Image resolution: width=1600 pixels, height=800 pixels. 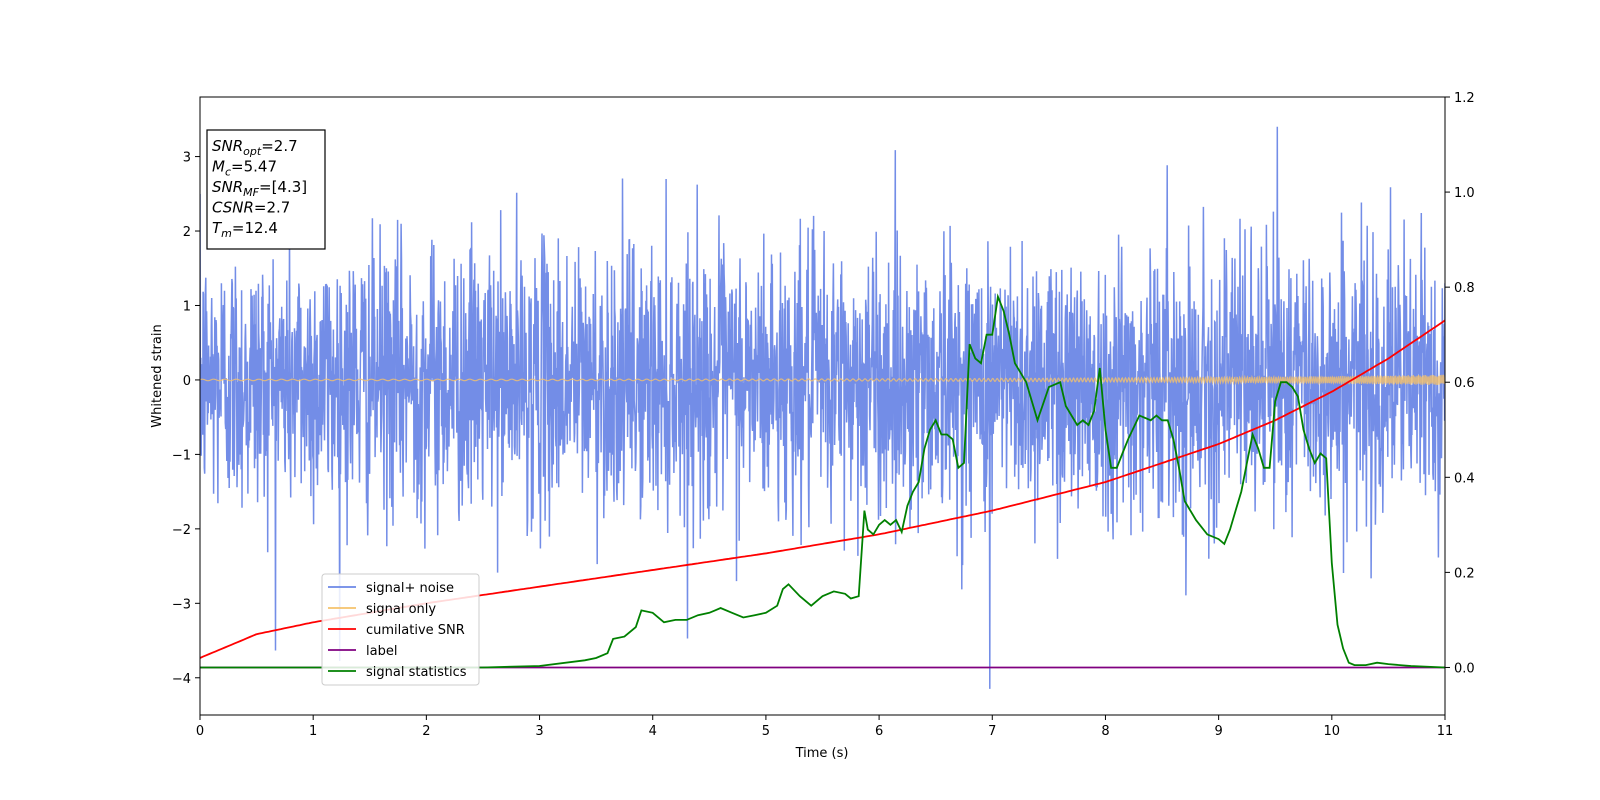 I want to click on annotation-frame, so click(x=266, y=189).